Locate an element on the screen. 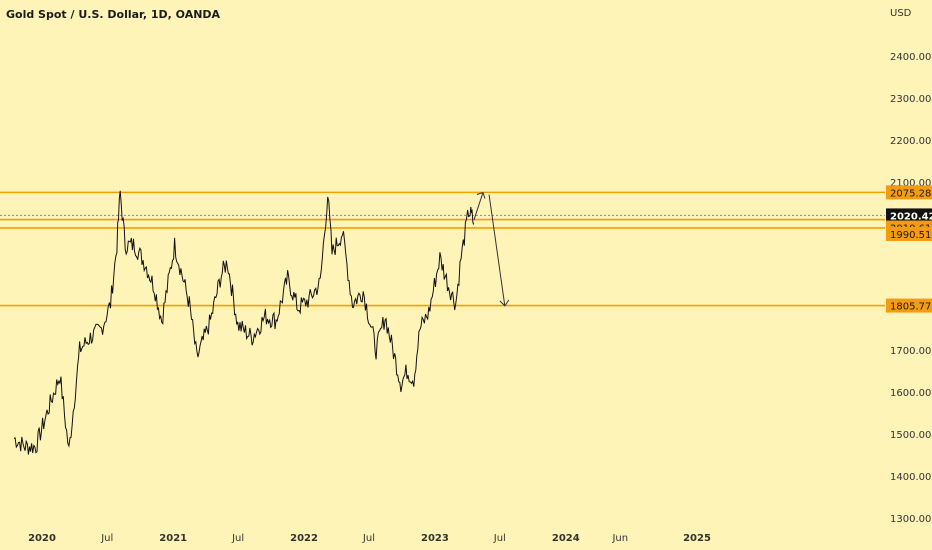  x-tick-label: 2021 is located at coordinates (173, 538).